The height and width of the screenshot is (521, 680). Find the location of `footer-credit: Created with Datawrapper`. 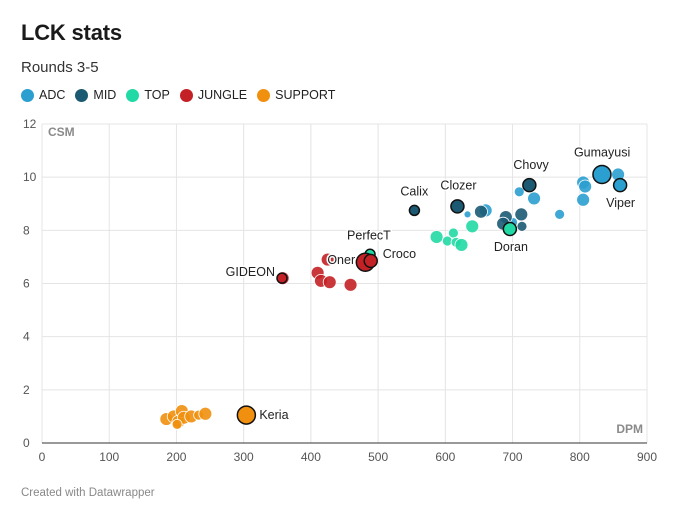

footer-credit: Created with Datawrapper is located at coordinates (88, 493).